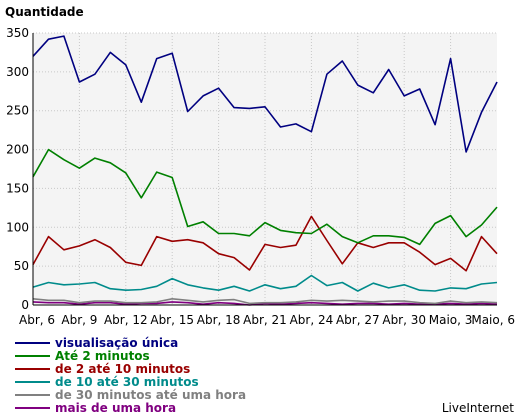 This screenshot has height=418, width=520. Describe the element at coordinates (172, 320) in the screenshot. I see `x-tick-label: Abr, 15` at that location.